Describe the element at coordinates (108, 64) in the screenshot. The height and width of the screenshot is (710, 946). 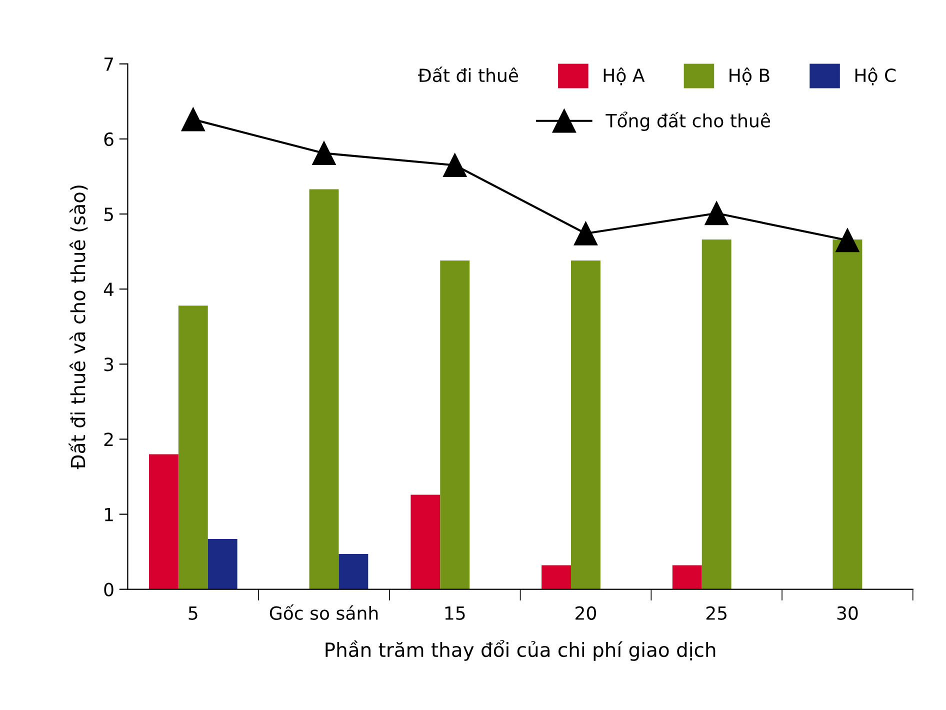
I see `y-tick-label: 7` at that location.